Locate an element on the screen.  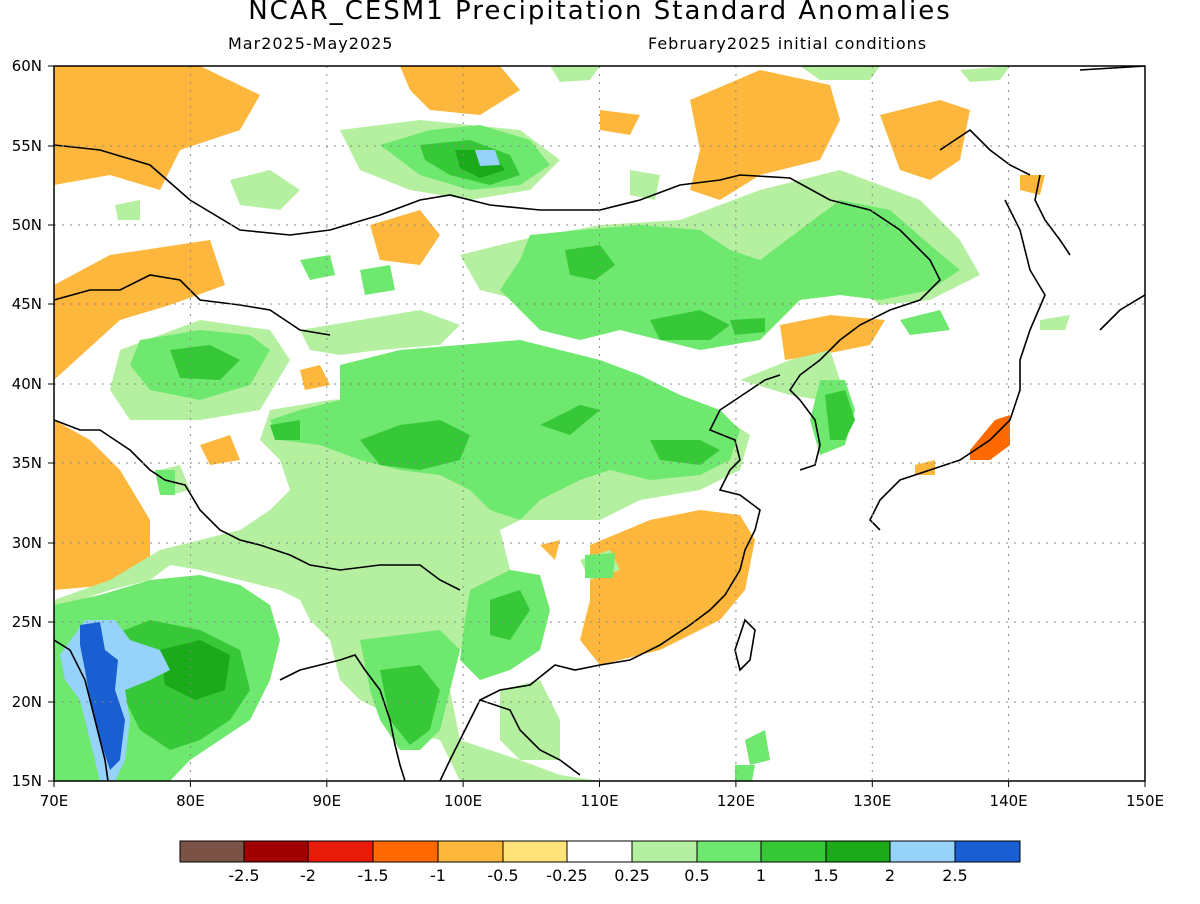
lon-label: 100E is located at coordinates (463, 801).